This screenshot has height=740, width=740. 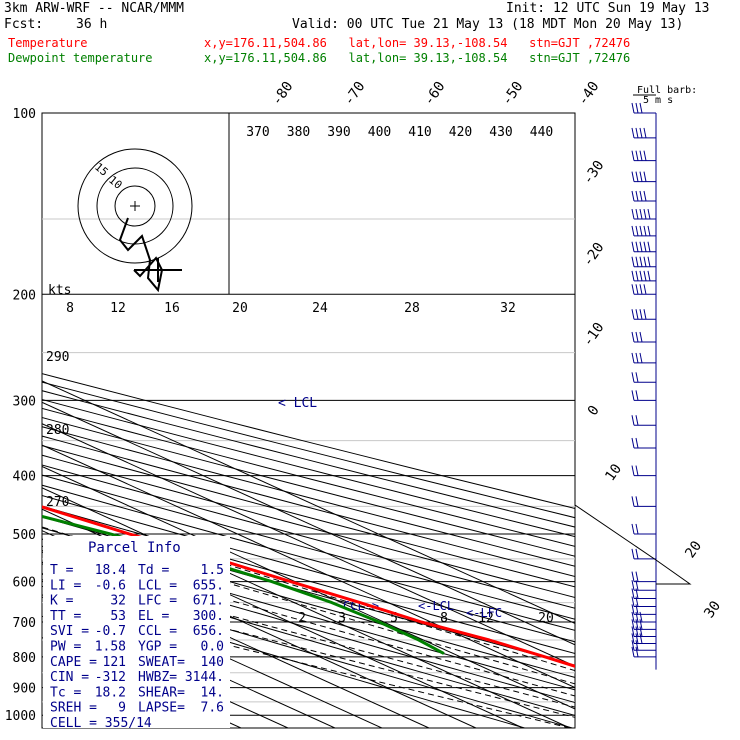 I want to click on isotherm-tick-label: -30, so click(x=594, y=173).